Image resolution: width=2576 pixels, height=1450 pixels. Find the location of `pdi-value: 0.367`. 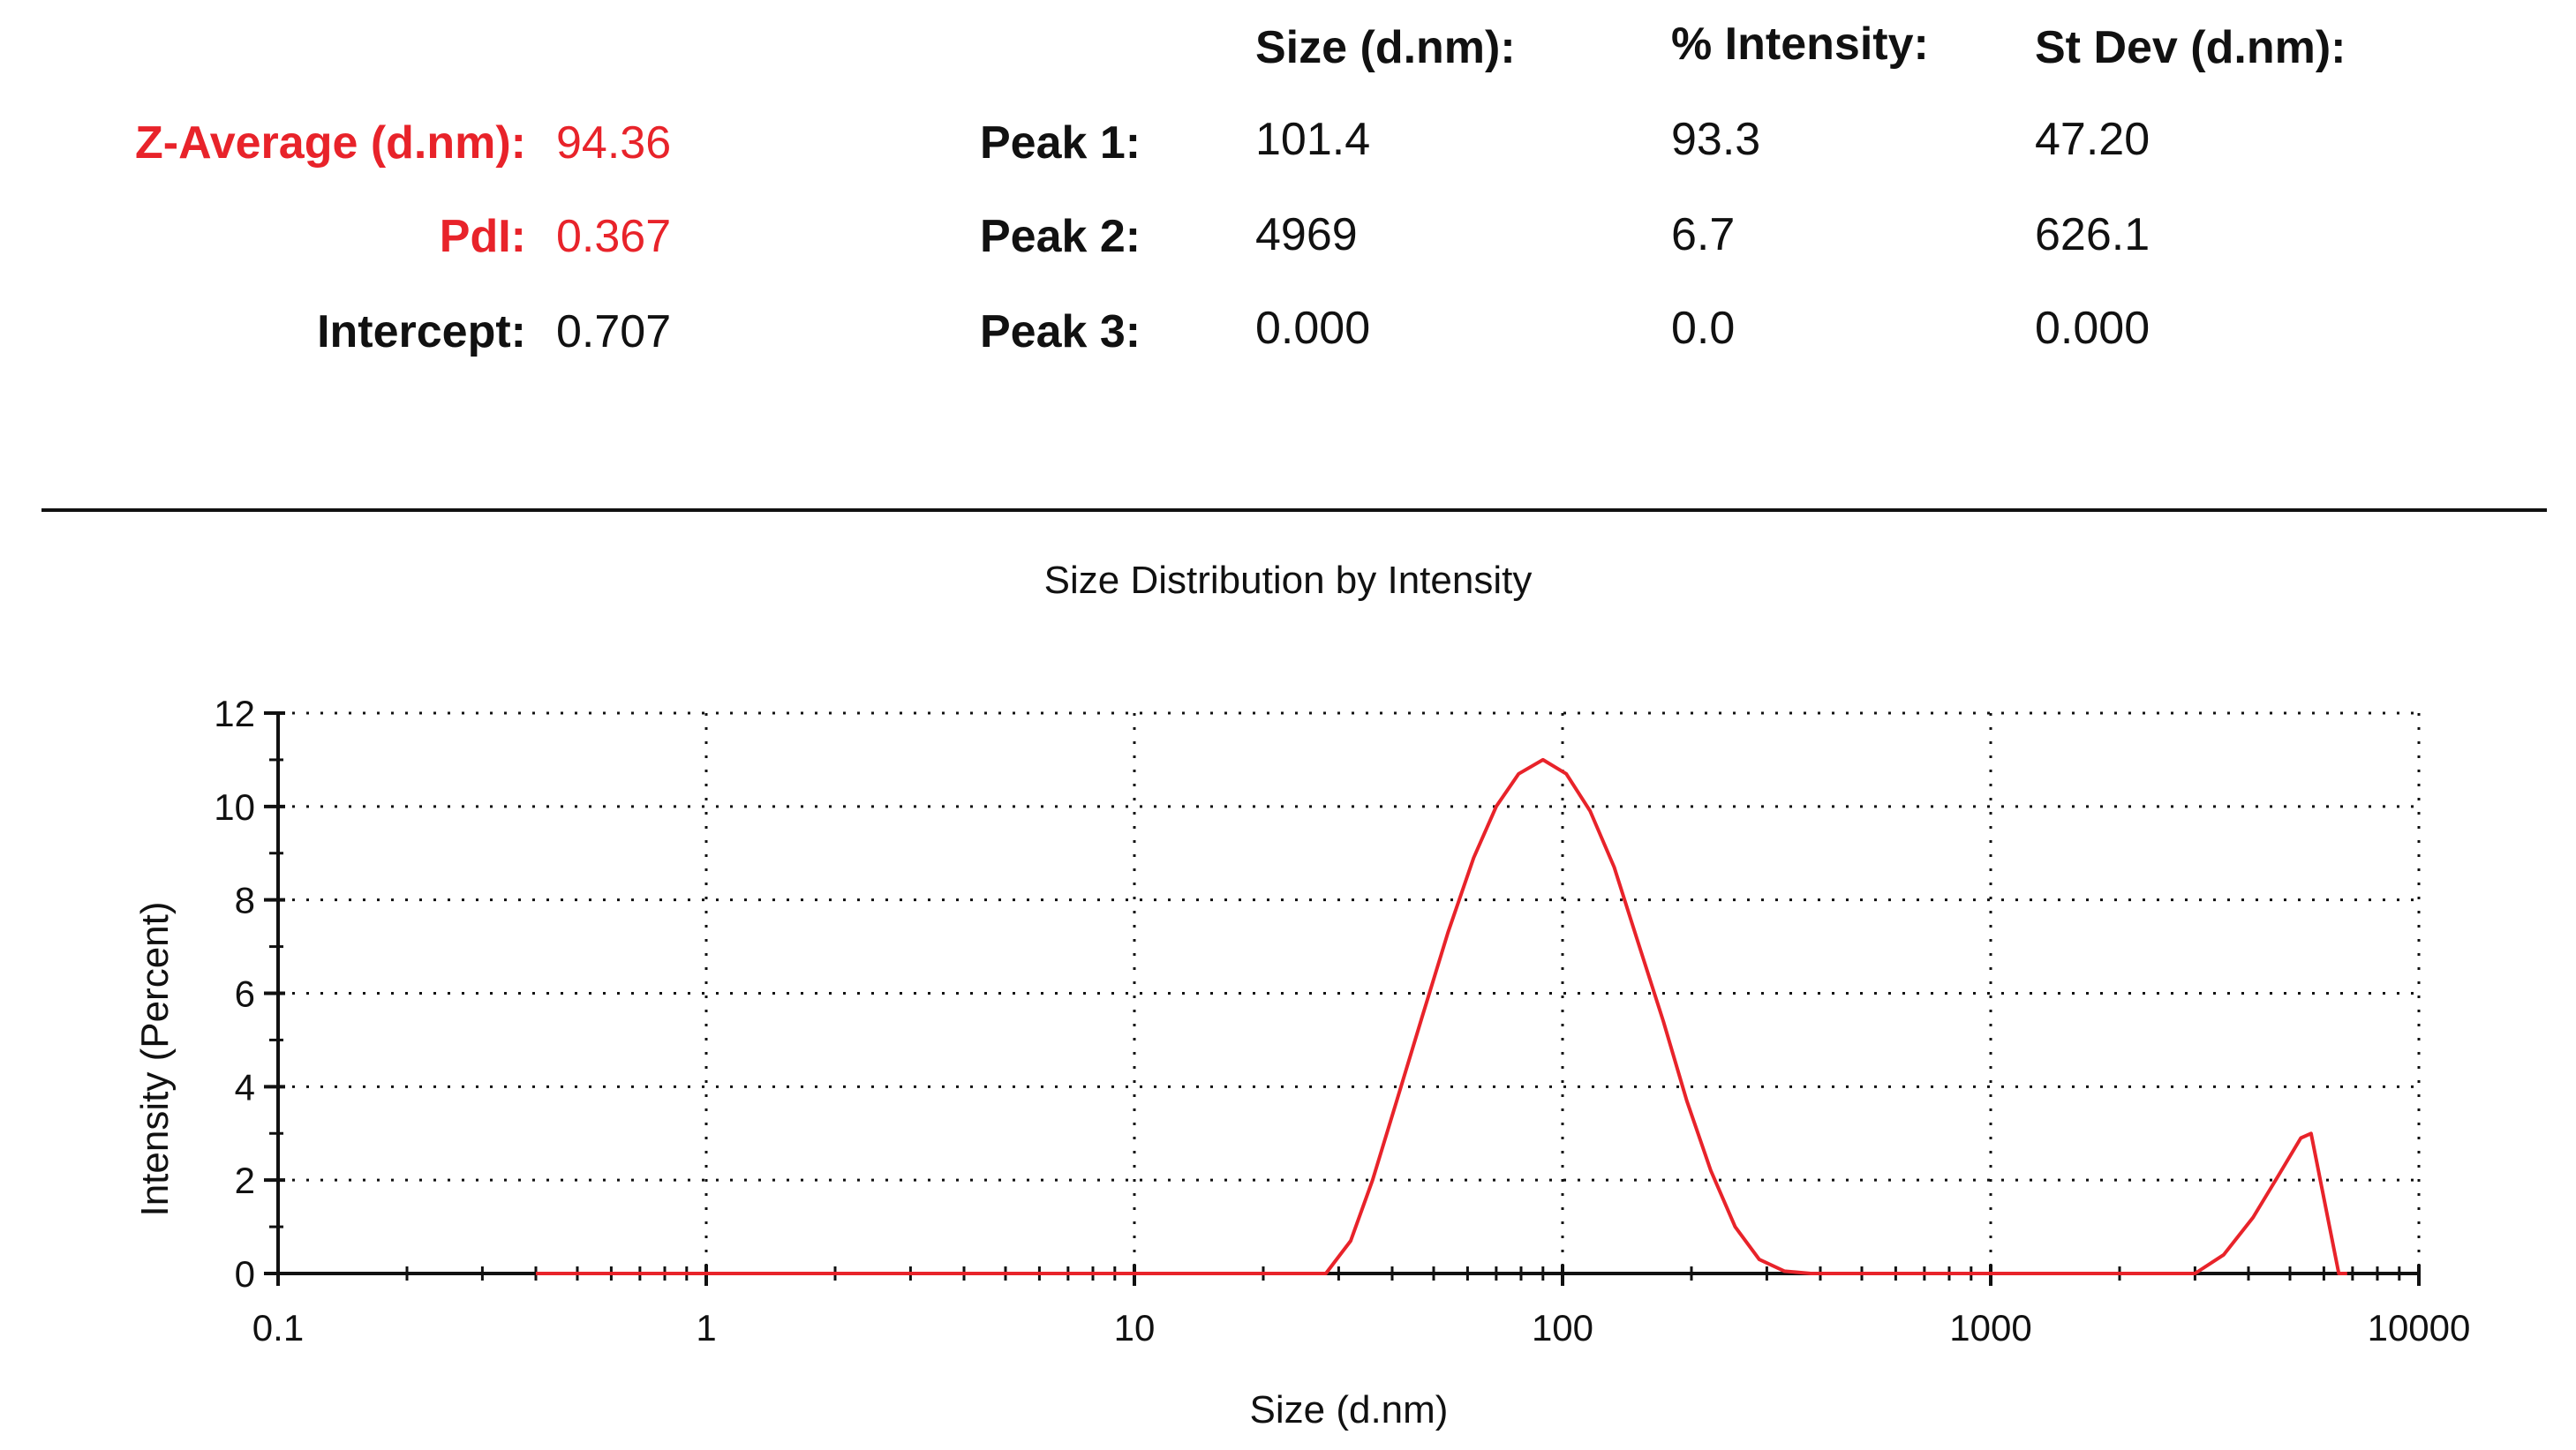

pdi-value: 0.367 is located at coordinates (614, 237).